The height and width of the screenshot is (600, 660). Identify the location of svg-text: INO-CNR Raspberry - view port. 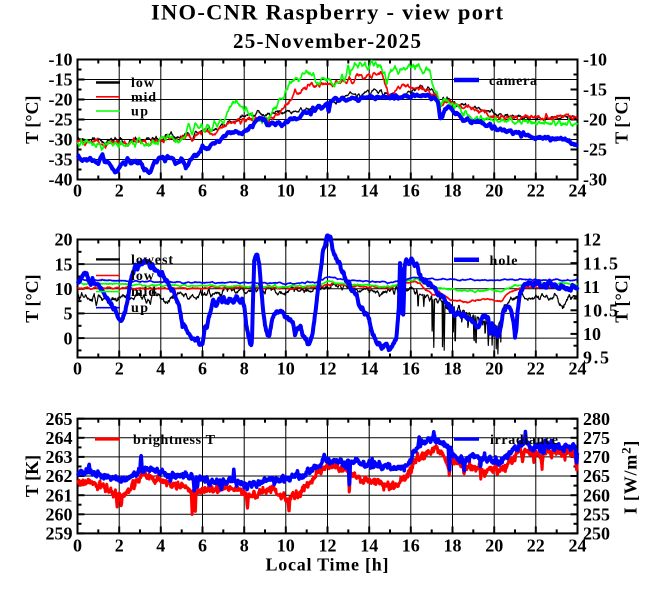
(327, 12).